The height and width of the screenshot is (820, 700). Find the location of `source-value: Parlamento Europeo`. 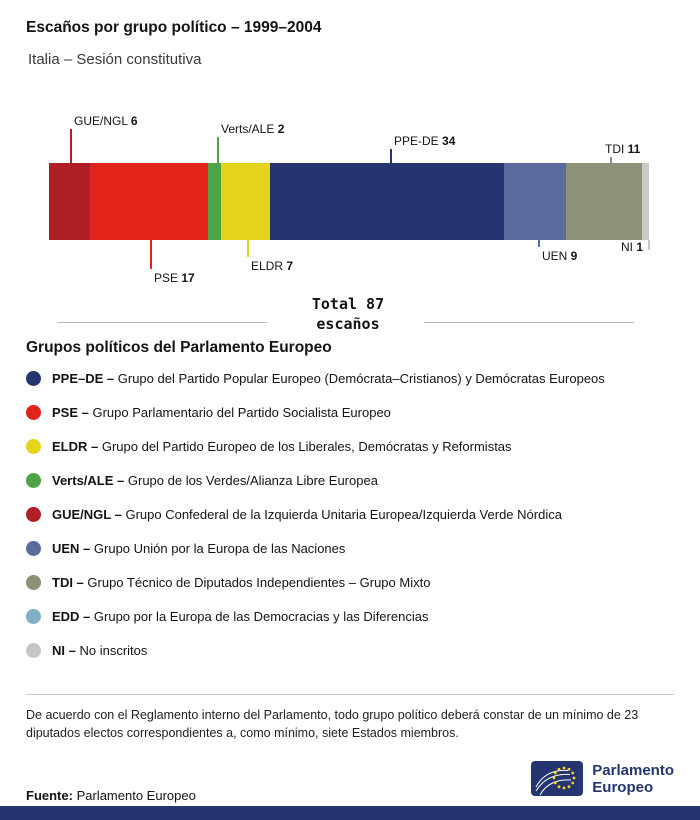

source-value: Parlamento Europeo is located at coordinates (136, 795).